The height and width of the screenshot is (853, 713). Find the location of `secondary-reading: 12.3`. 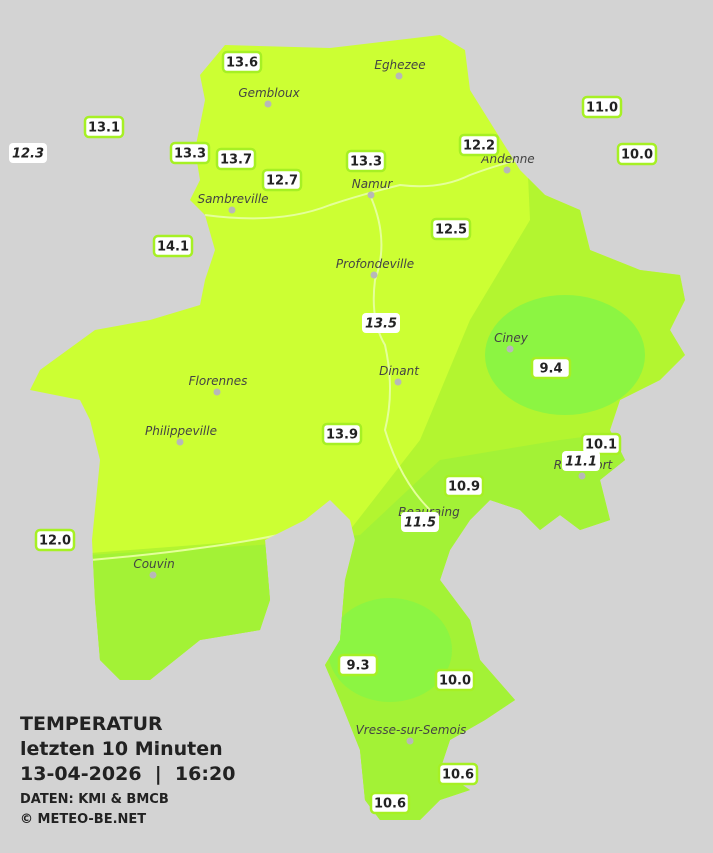

secondary-reading: 12.3 is located at coordinates (28, 154).